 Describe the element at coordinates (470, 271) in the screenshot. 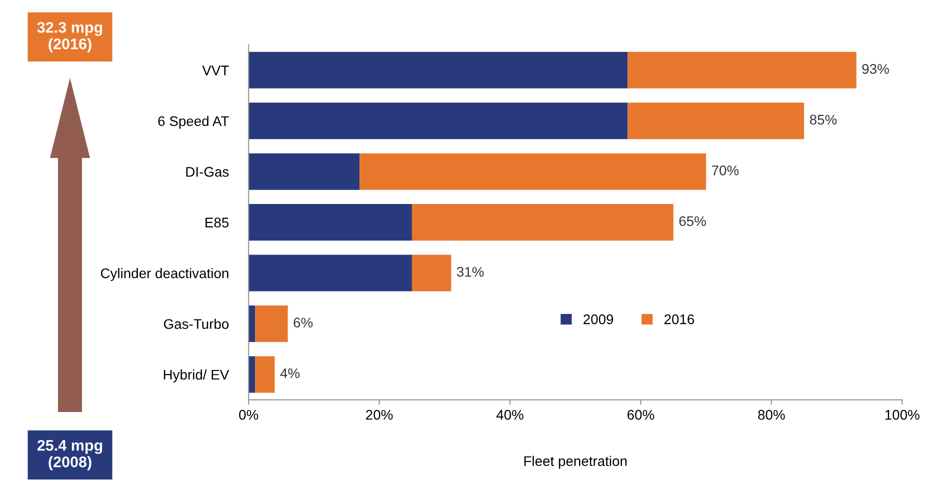

I see `total-label: 31%` at that location.